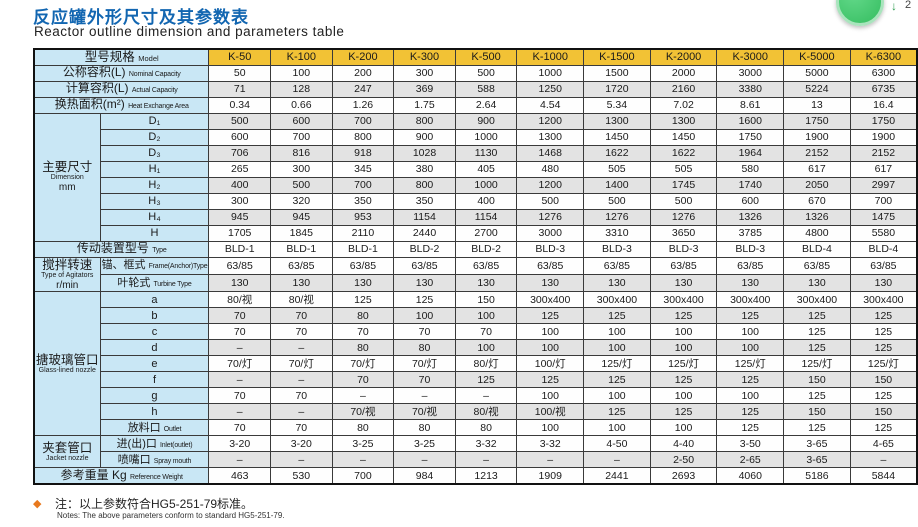 This screenshot has height=527, width=918. I want to click on group-label-zh: 主要尺寸, so click(67, 167).